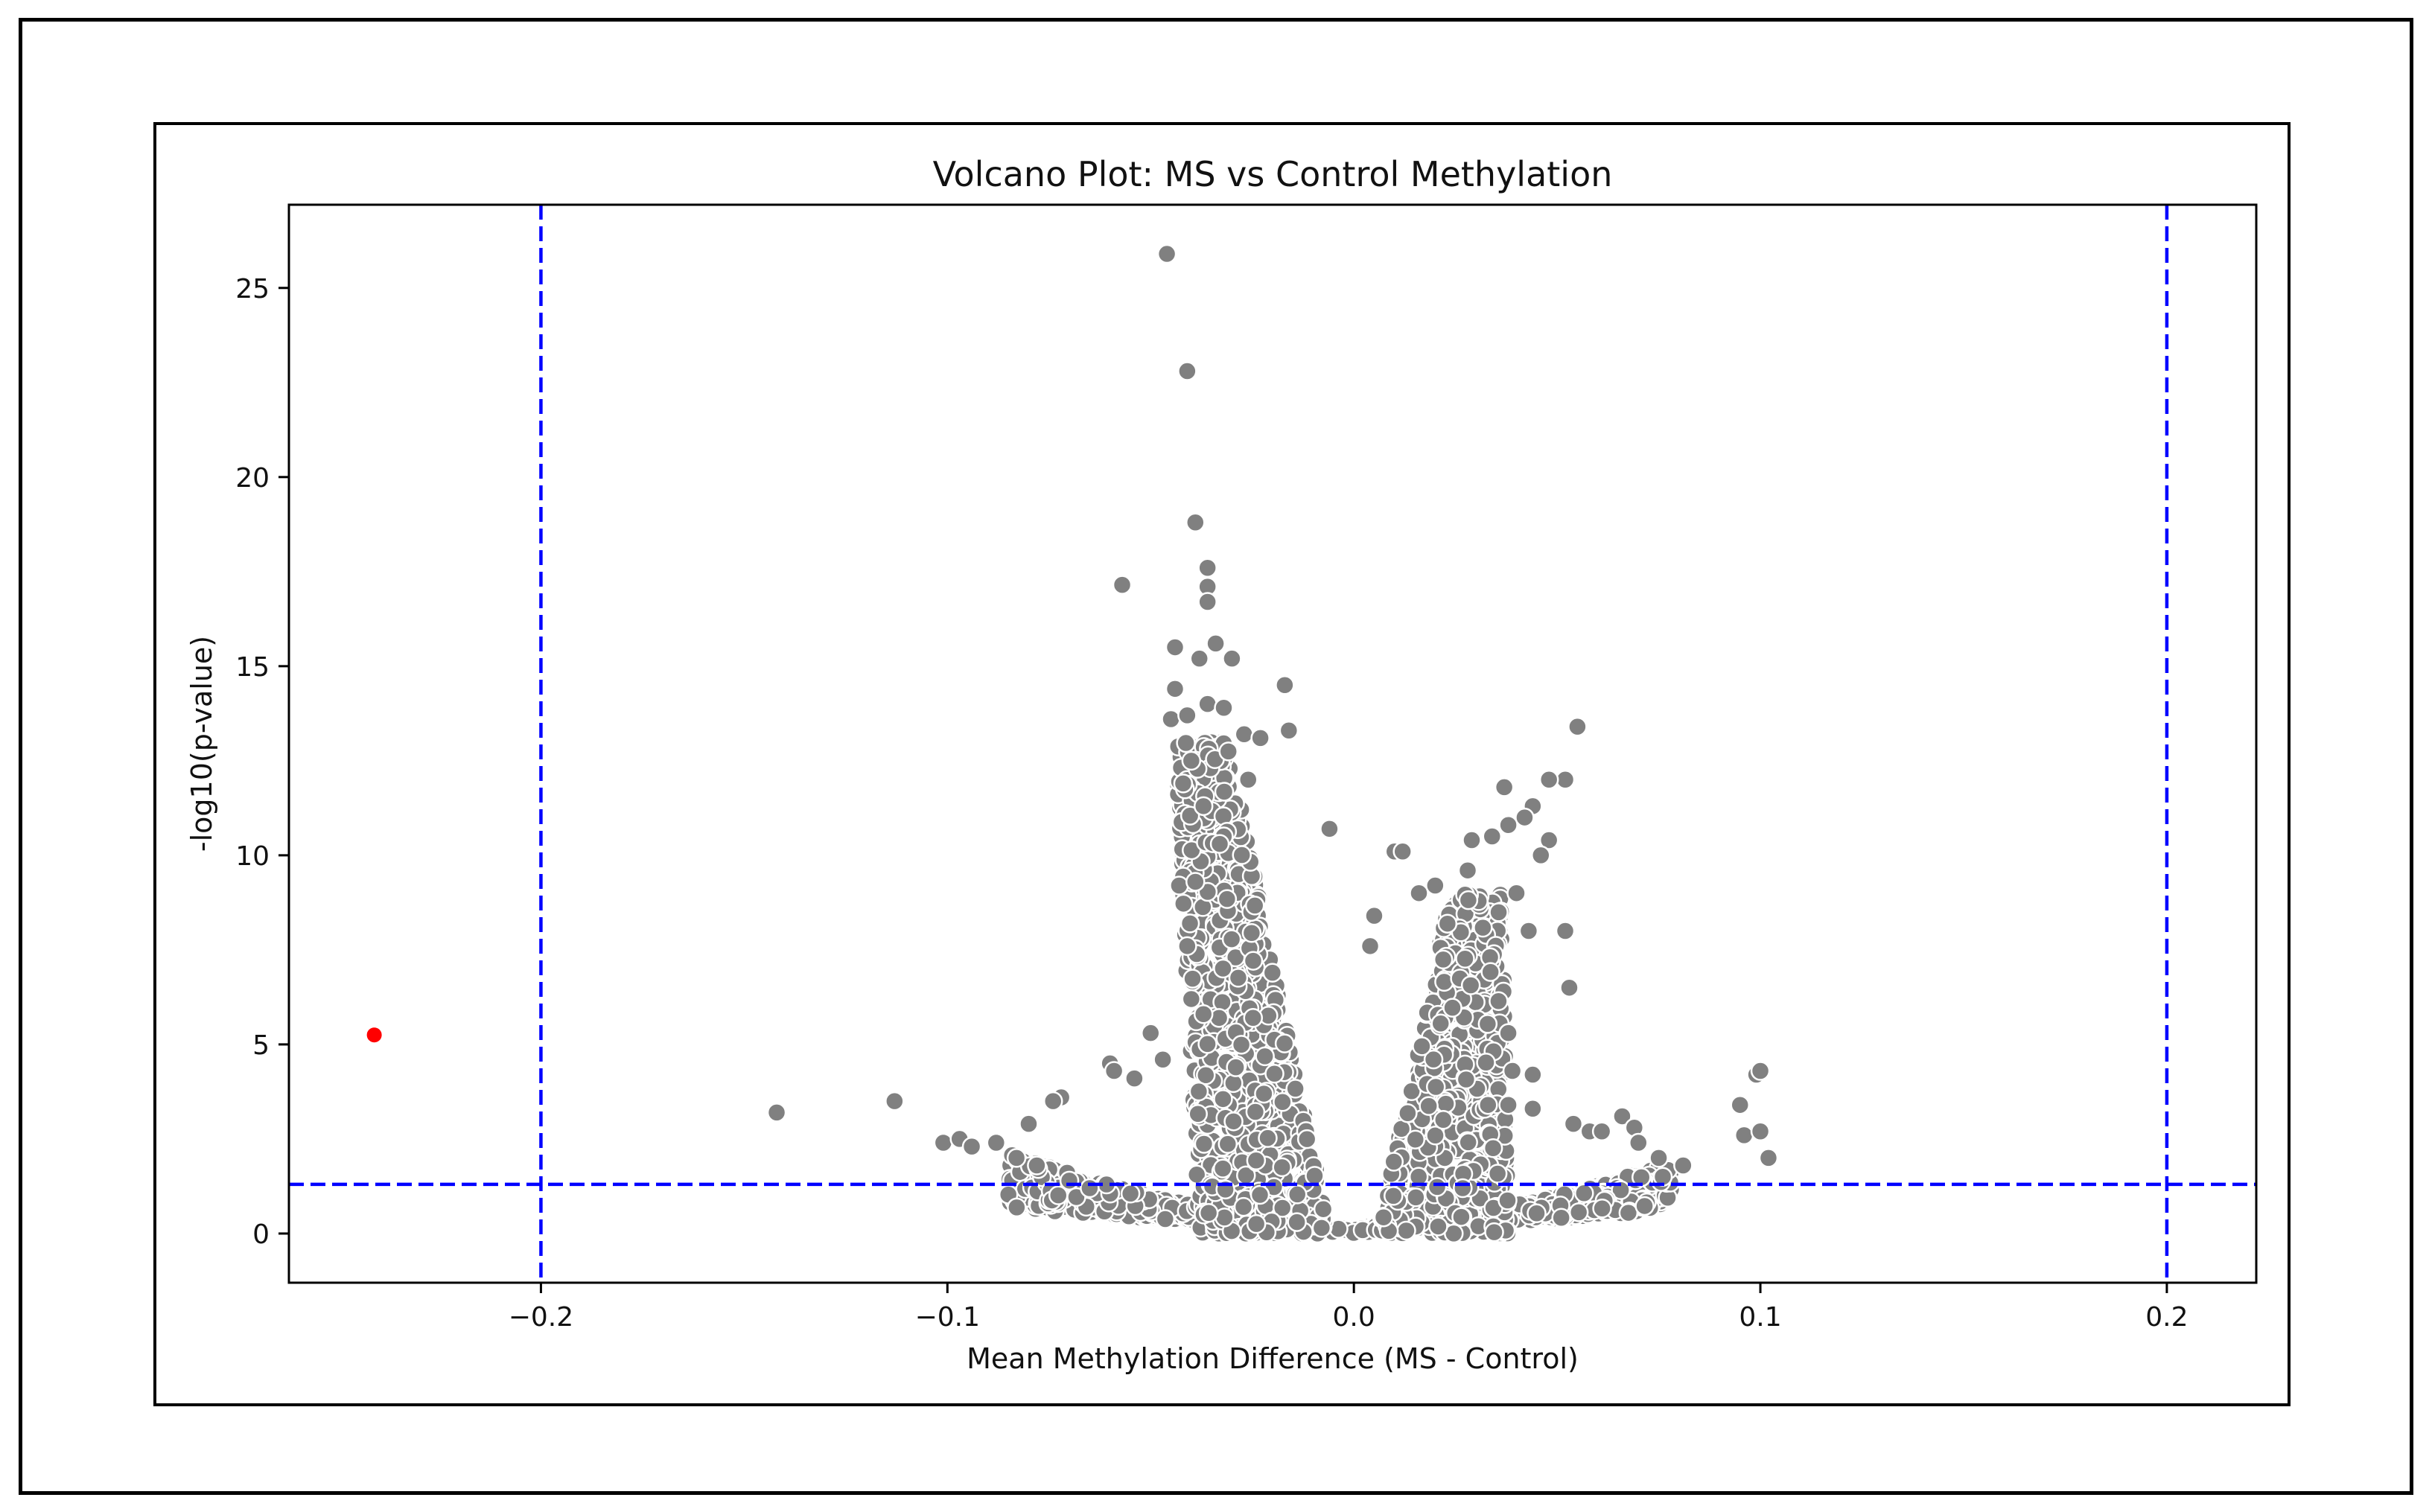 Image resolution: width=2432 pixels, height=1512 pixels. What do you see at coordinates (2166, 1317) in the screenshot?
I see `x-tick-label: 0.2` at bounding box center [2166, 1317].